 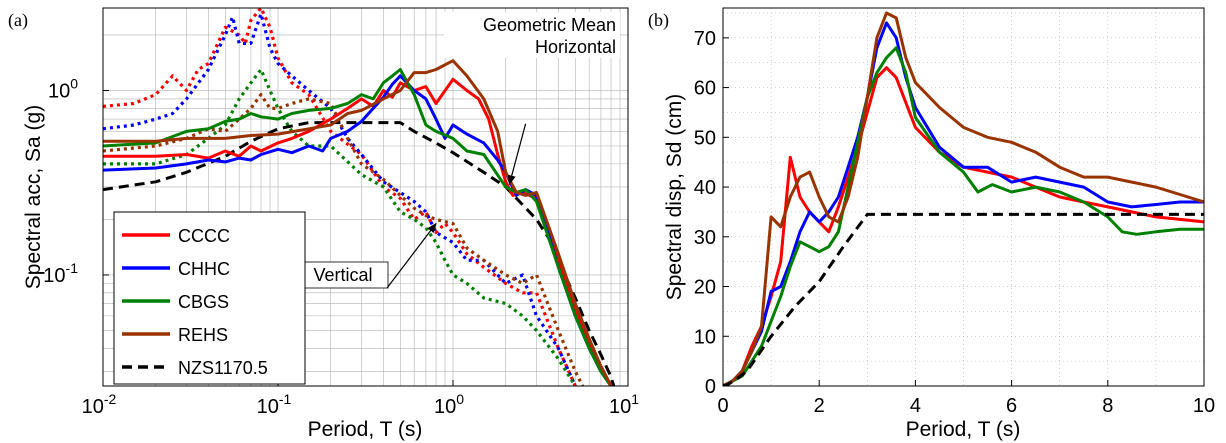 I want to click on x-tick-exponent-a: -1, so click(x=285, y=399).